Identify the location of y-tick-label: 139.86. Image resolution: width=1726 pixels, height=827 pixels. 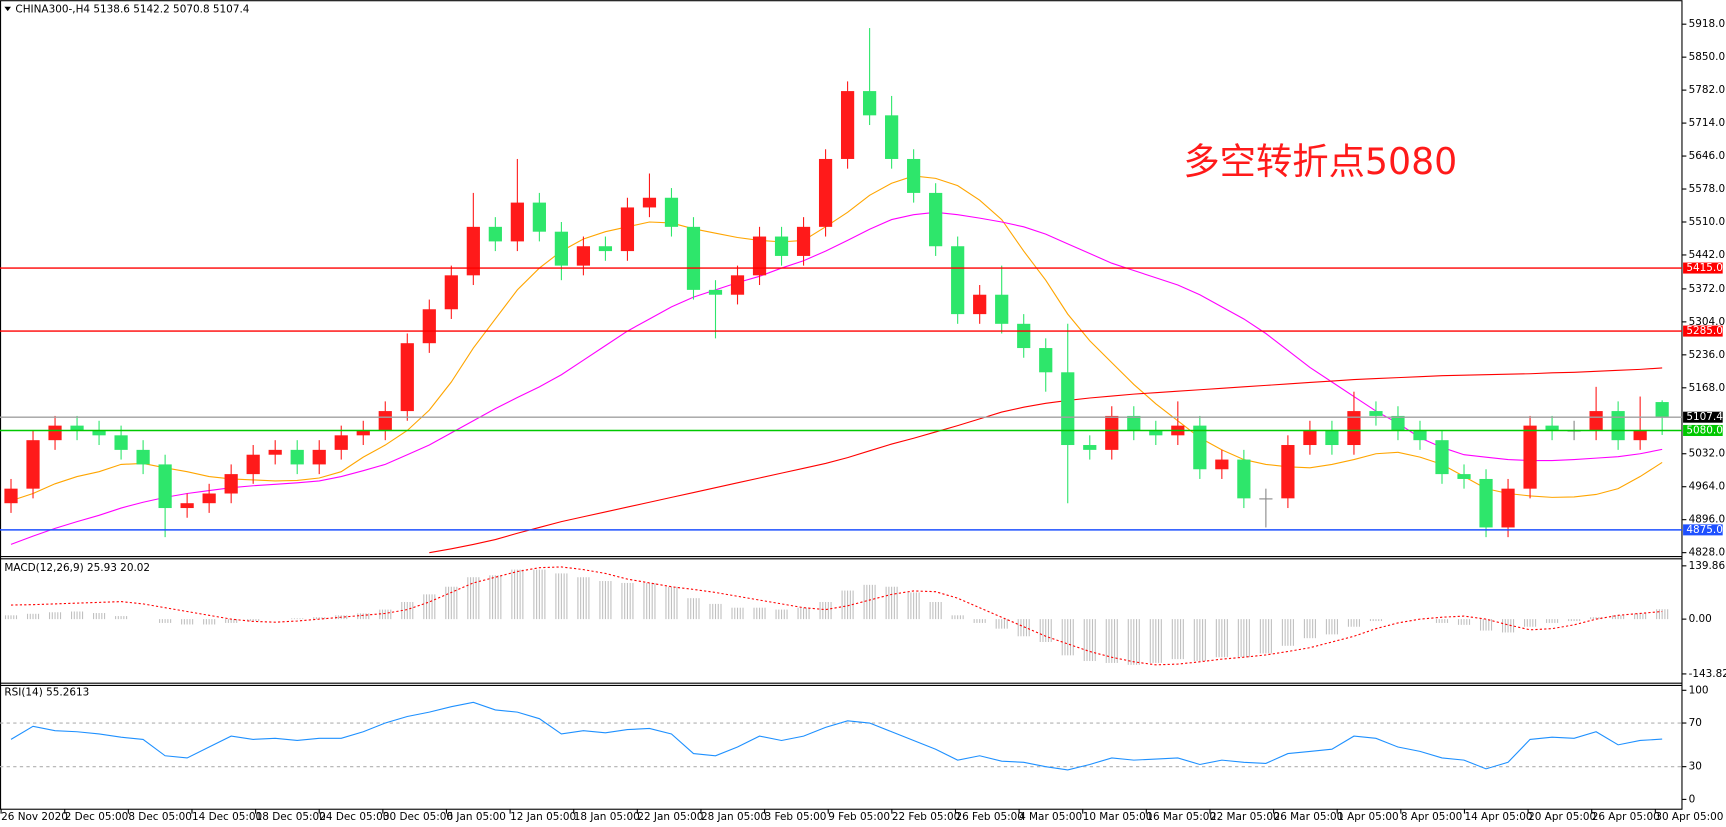
(1707, 566).